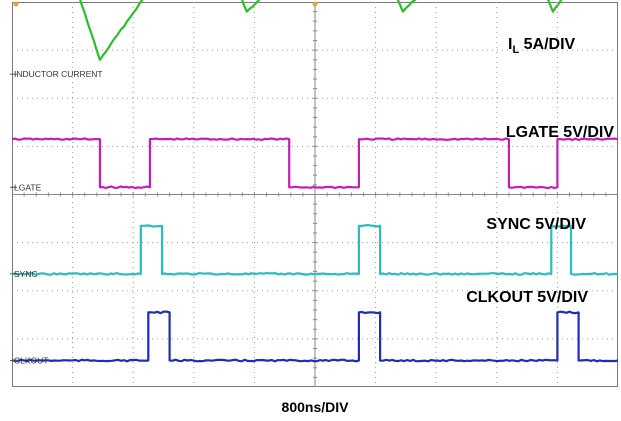 The width and height of the screenshot is (621, 421). What do you see at coordinates (287, 30) in the screenshot?
I see `trace-inductor-current` at bounding box center [287, 30].